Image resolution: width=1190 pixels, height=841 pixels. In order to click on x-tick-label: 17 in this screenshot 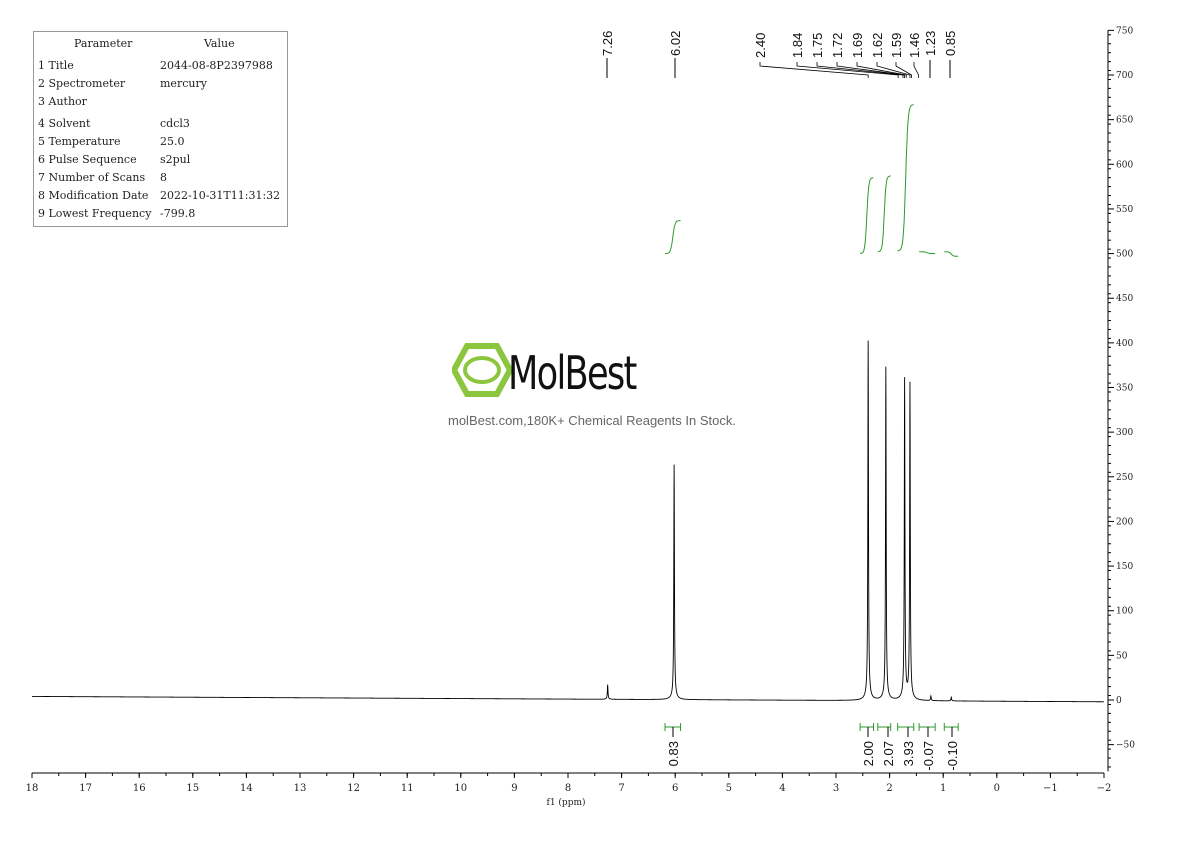, I will do `click(85, 788)`.